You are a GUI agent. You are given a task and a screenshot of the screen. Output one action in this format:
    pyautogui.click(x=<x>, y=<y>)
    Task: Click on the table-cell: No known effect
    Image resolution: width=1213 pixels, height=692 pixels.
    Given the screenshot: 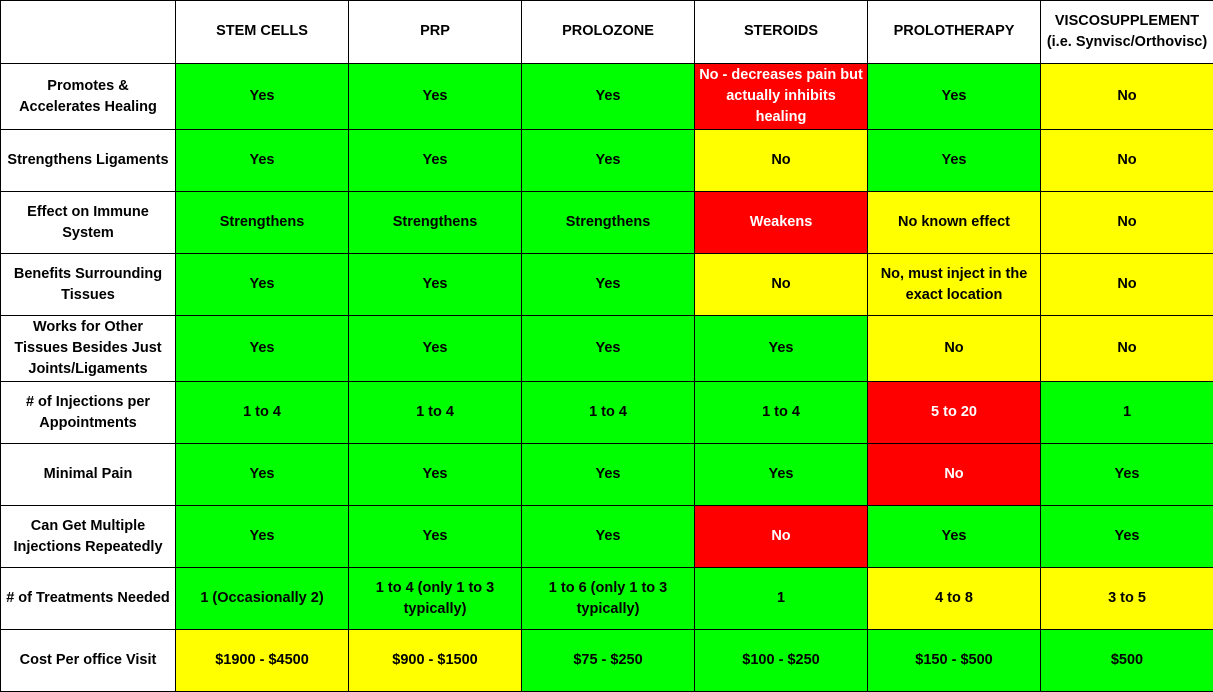 What is the action you would take?
    pyautogui.click(x=954, y=223)
    